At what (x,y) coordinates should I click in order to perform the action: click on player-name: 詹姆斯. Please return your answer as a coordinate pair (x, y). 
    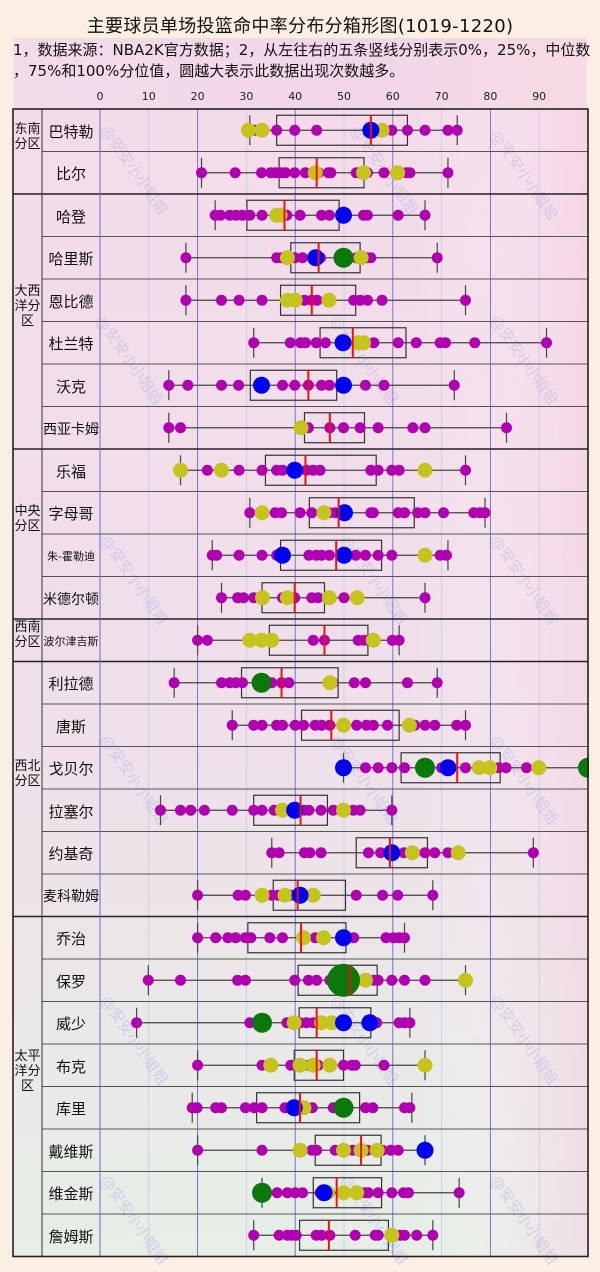
    Looking at the image, I should click on (71, 1236).